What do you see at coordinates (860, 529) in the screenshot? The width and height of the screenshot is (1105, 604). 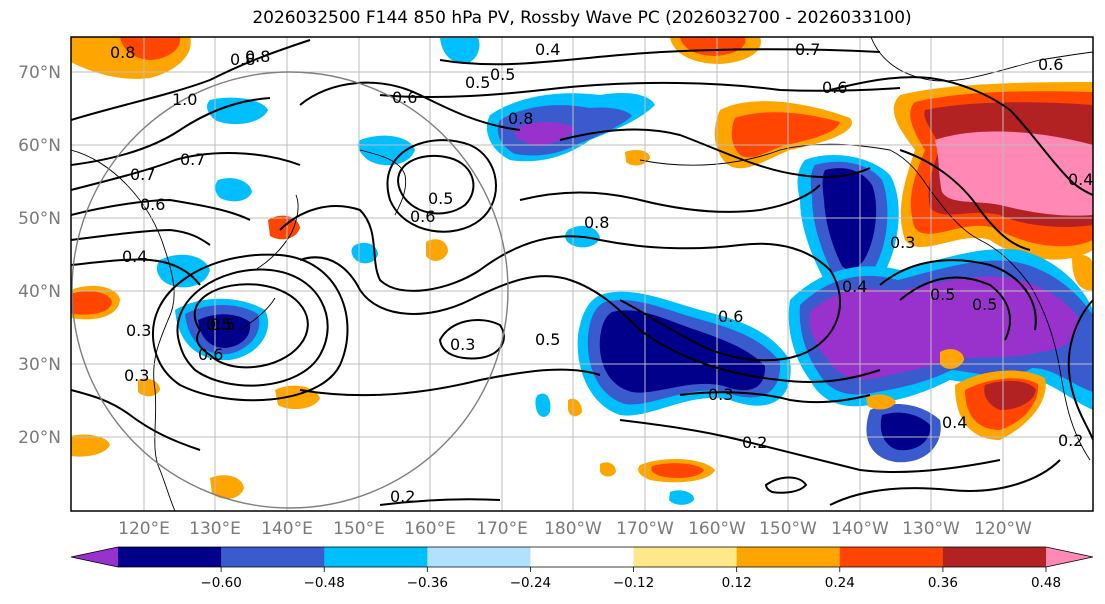 I see `lon-label: 140°W` at bounding box center [860, 529].